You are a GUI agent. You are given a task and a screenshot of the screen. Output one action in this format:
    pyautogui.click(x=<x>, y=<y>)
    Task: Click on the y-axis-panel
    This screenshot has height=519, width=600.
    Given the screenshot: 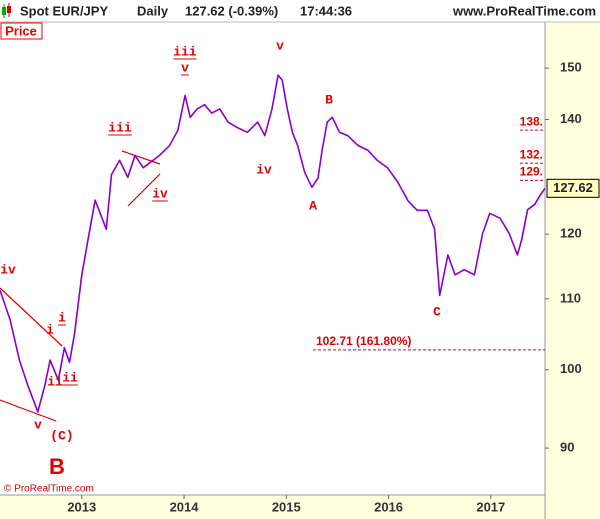 What is the action you would take?
    pyautogui.click(x=572, y=270)
    